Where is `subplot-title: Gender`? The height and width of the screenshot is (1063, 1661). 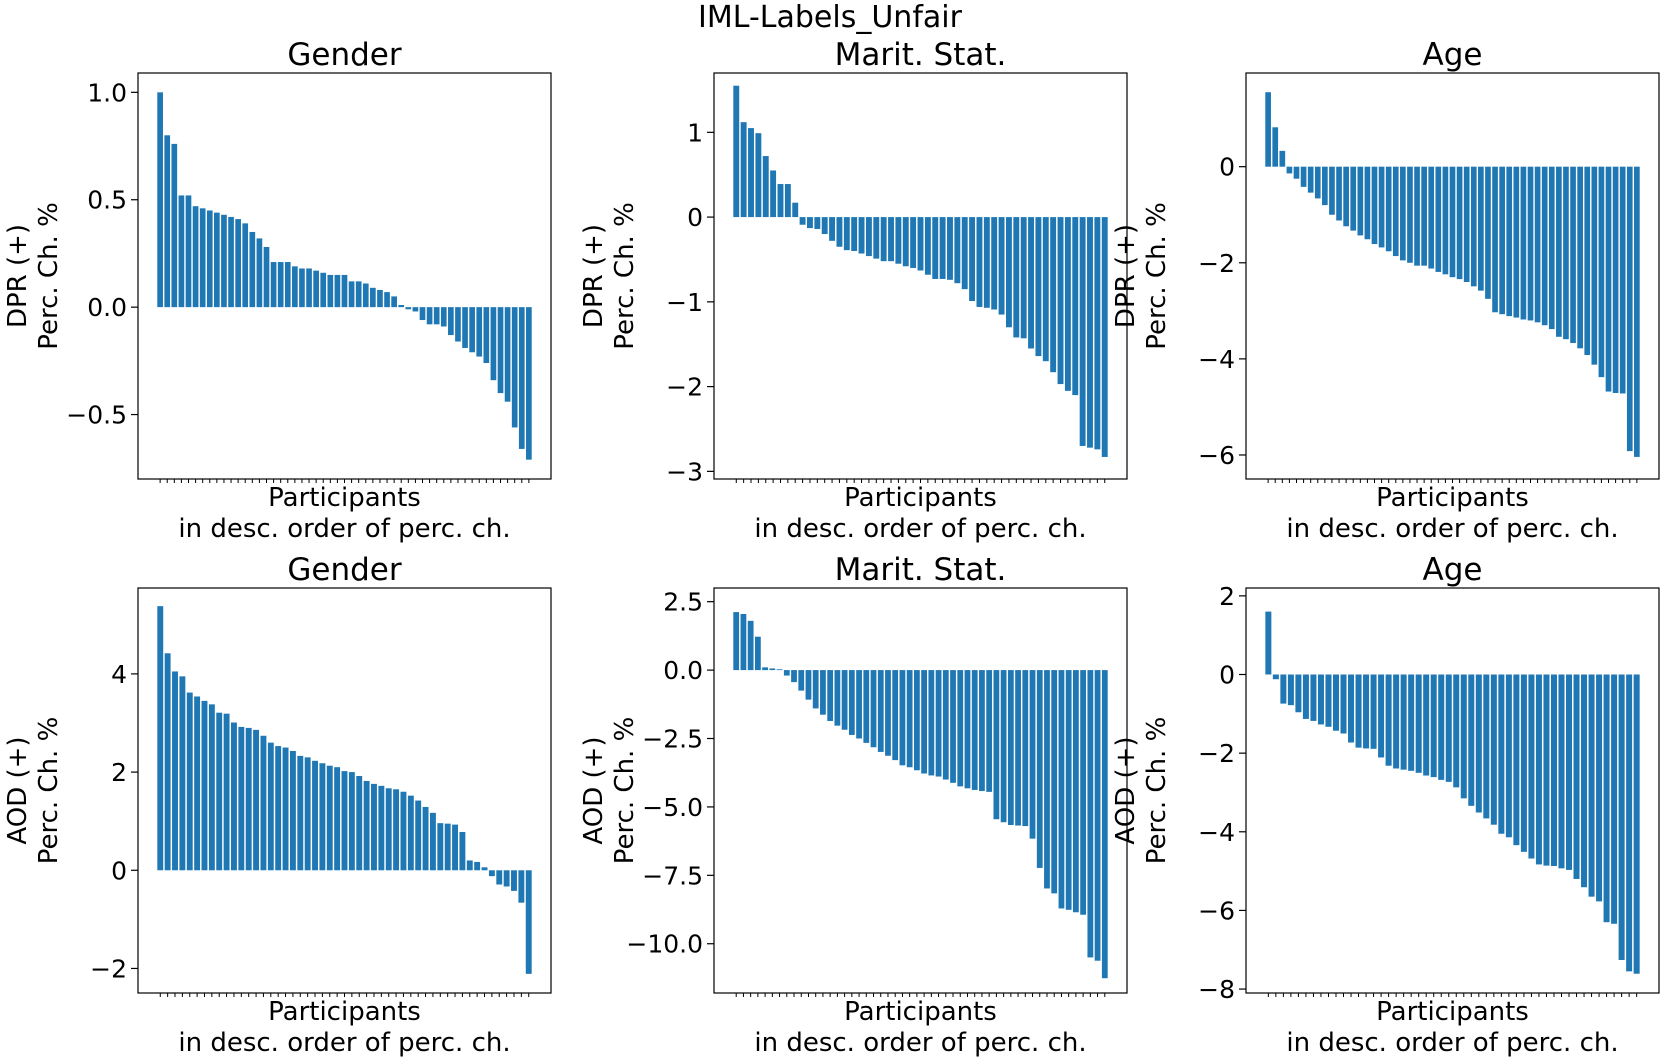
subplot-title: Gender is located at coordinates (344, 570).